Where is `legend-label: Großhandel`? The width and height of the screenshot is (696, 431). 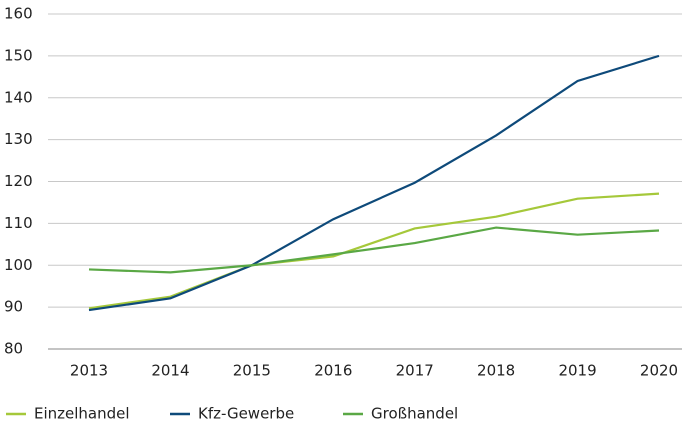
legend-label: Großhandel is located at coordinates (414, 414).